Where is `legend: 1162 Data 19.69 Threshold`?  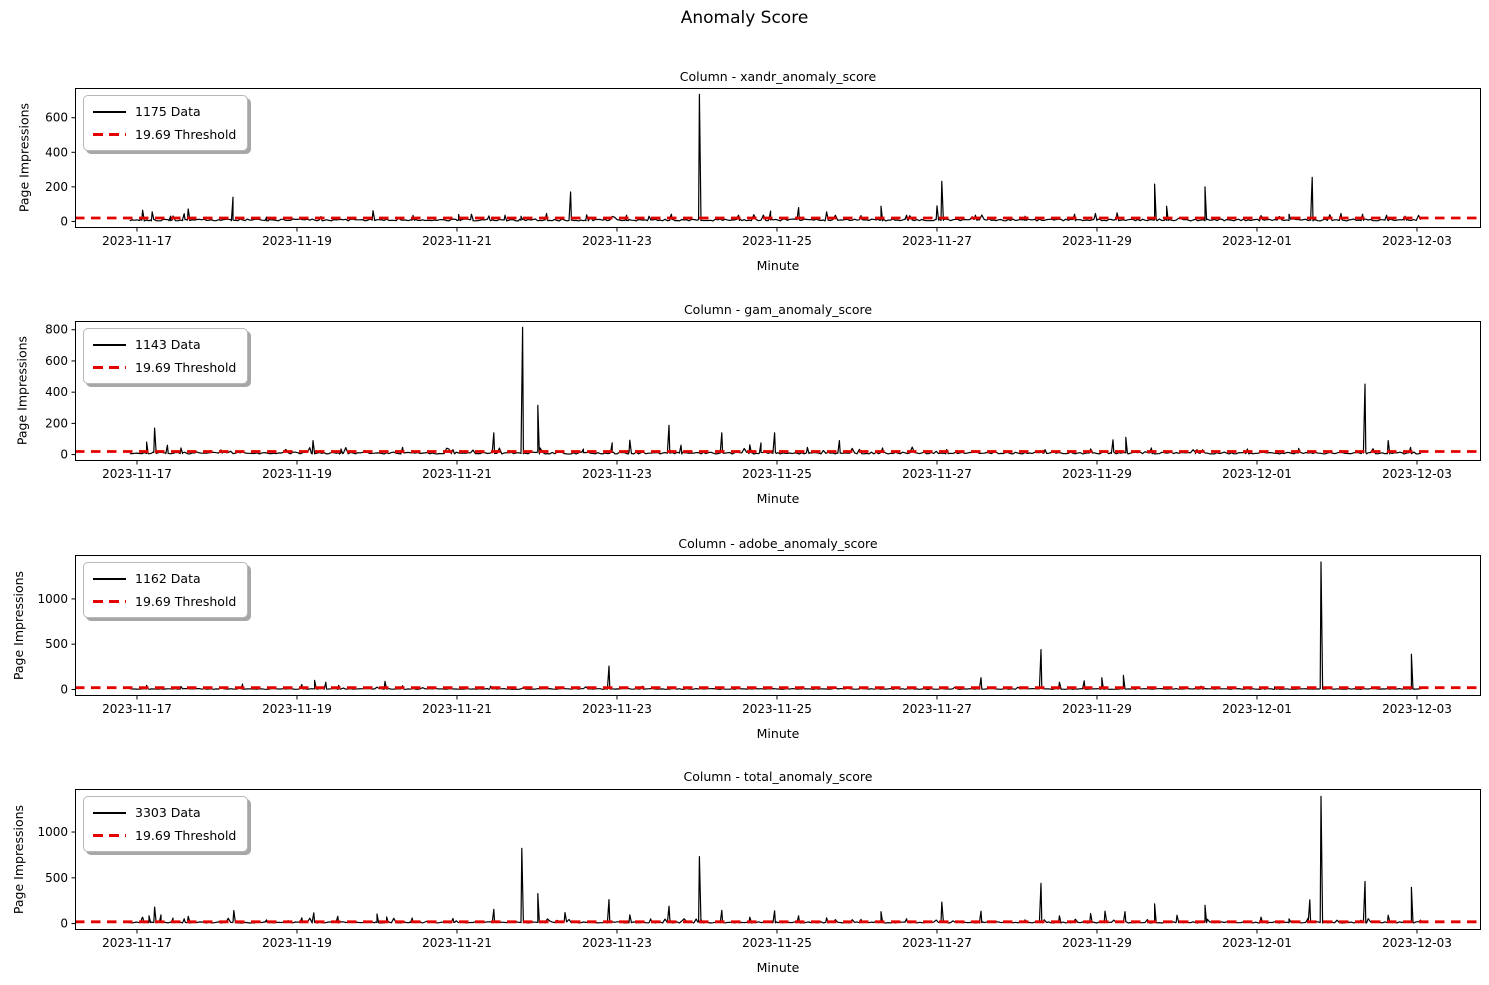 legend: 1162 Data 19.69 Threshold is located at coordinates (166, 590).